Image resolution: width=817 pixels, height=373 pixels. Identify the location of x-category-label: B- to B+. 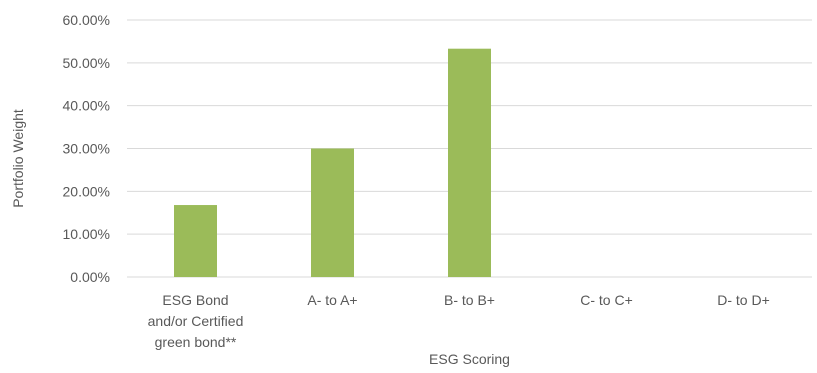
(469, 300).